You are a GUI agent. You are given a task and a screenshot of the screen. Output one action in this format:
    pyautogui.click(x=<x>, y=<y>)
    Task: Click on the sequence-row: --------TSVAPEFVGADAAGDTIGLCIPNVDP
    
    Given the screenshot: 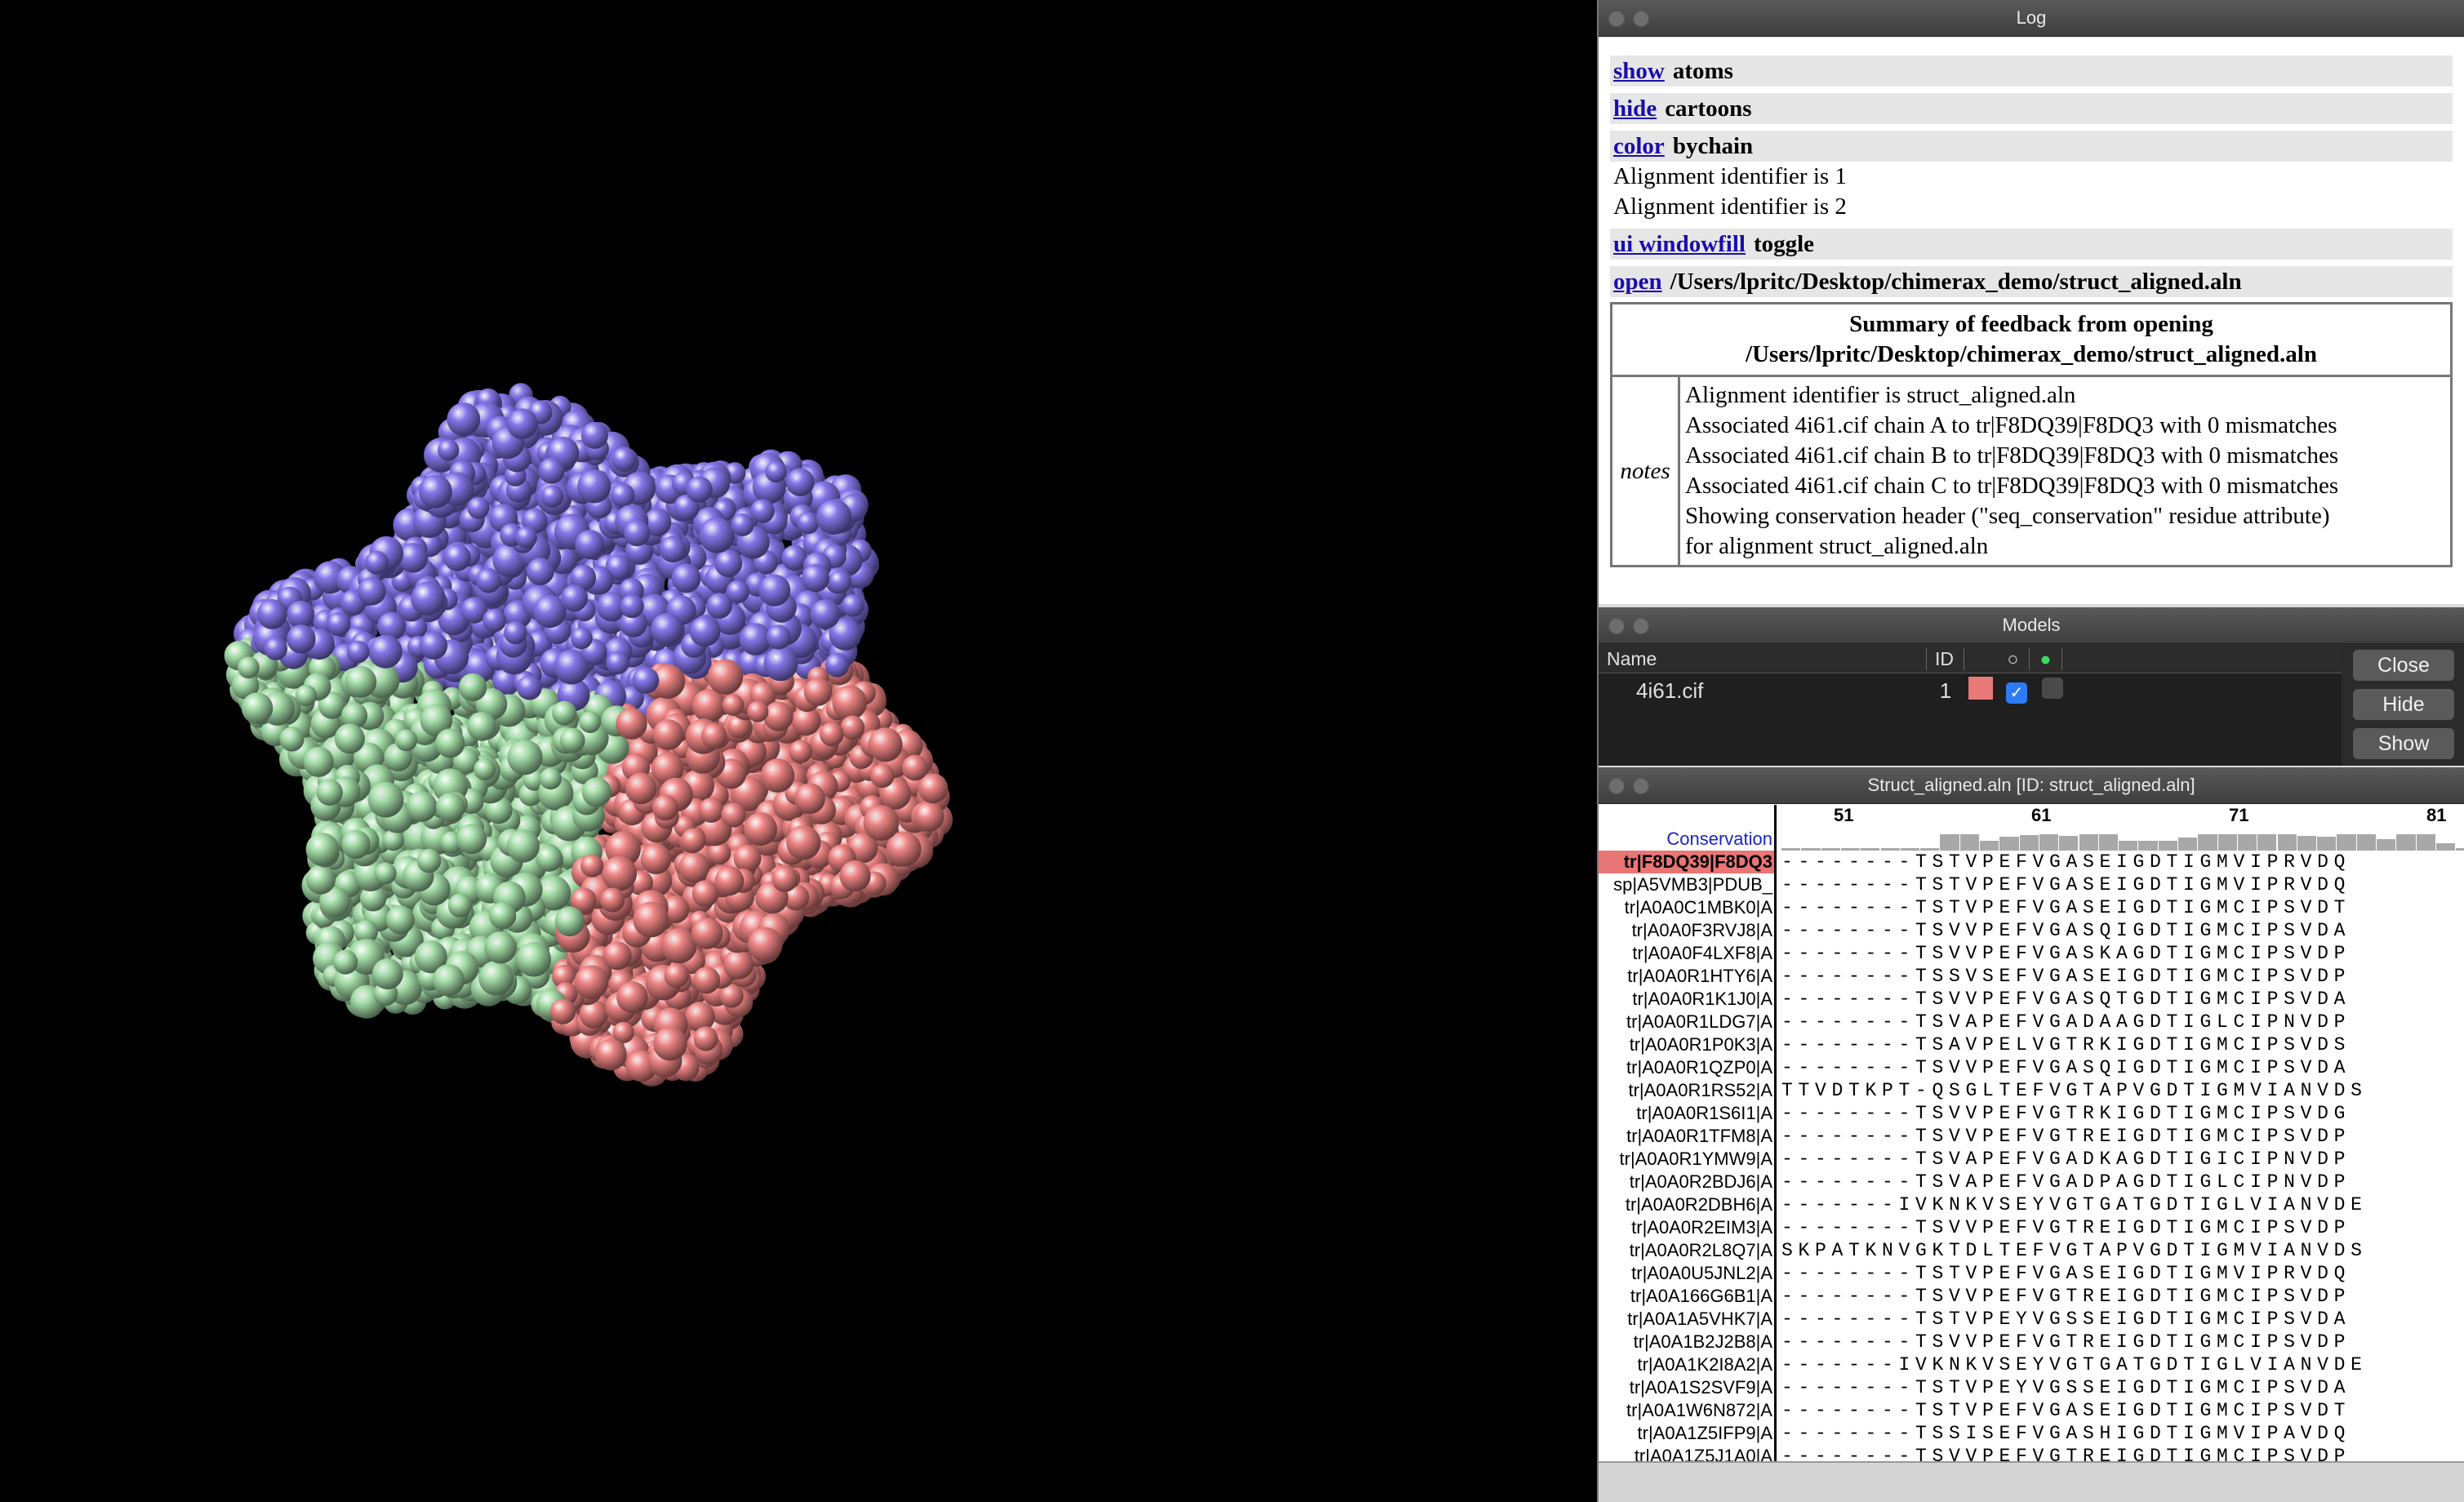 What is the action you would take?
    pyautogui.click(x=2066, y=1022)
    